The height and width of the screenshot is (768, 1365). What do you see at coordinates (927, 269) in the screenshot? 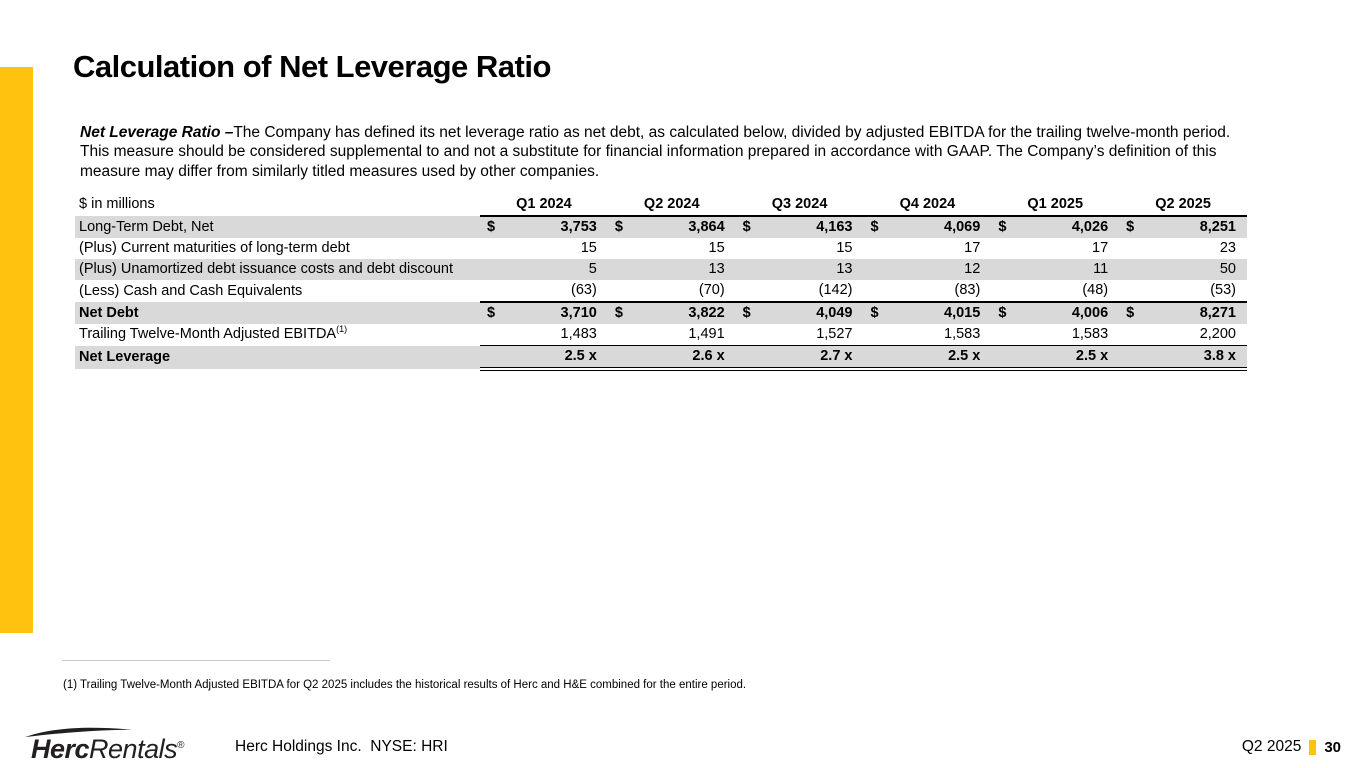
I see `cell-value: 12` at bounding box center [927, 269].